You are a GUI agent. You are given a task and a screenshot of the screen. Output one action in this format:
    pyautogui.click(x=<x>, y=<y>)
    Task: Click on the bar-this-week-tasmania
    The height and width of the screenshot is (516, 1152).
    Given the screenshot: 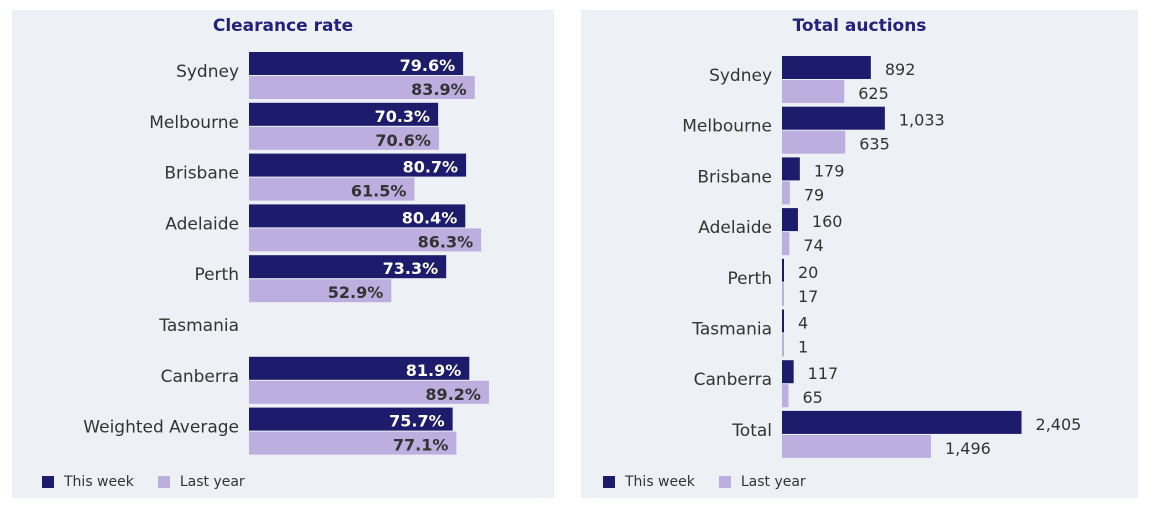 What is the action you would take?
    pyautogui.click(x=783, y=321)
    